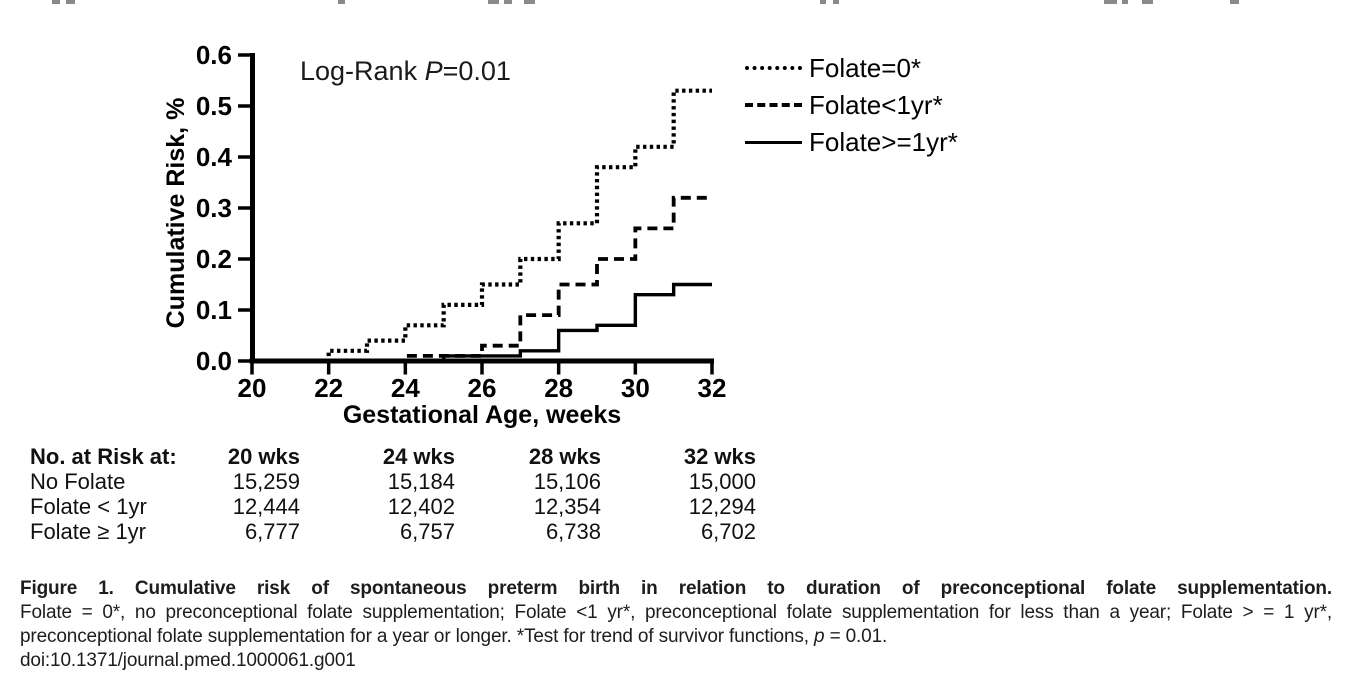 This screenshot has width=1348, height=692. I want to click on risk-table-row: Folate < 1yr 12,444 12,402 12,354 12,294, so click(393, 506).